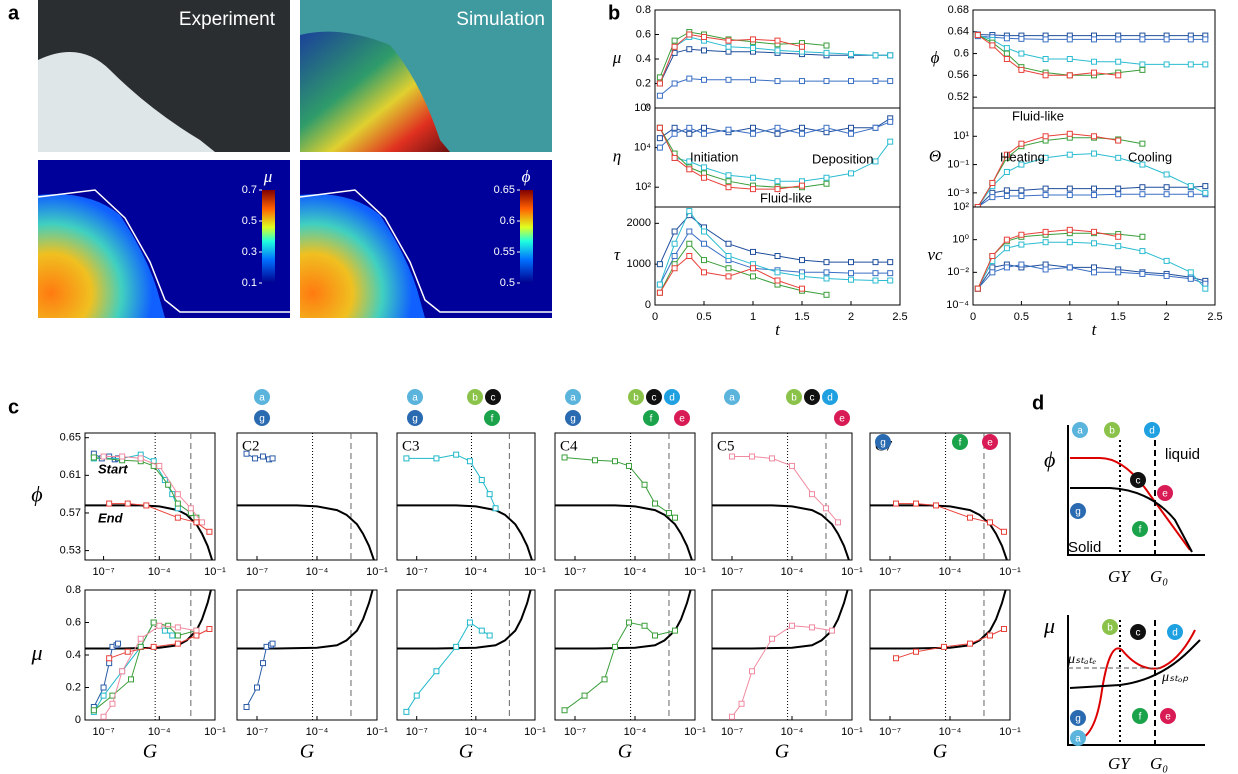 The width and height of the screenshot is (1238, 774). Describe the element at coordinates (78, 720) in the screenshot. I see `y-tick-label: 0` at that location.